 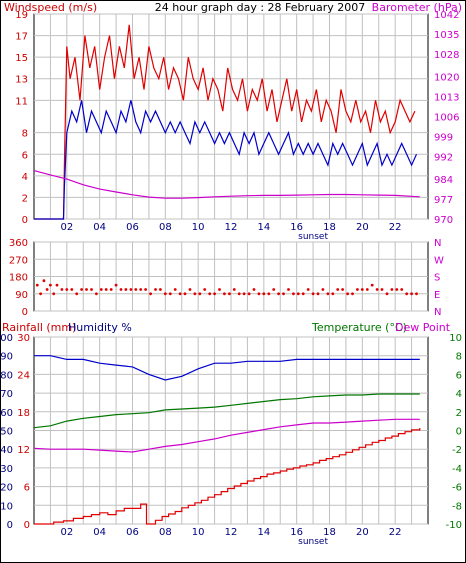 What do you see at coordinates (443, 157) in the screenshot?
I see `y-tick-barometer: 992` at bounding box center [443, 157].